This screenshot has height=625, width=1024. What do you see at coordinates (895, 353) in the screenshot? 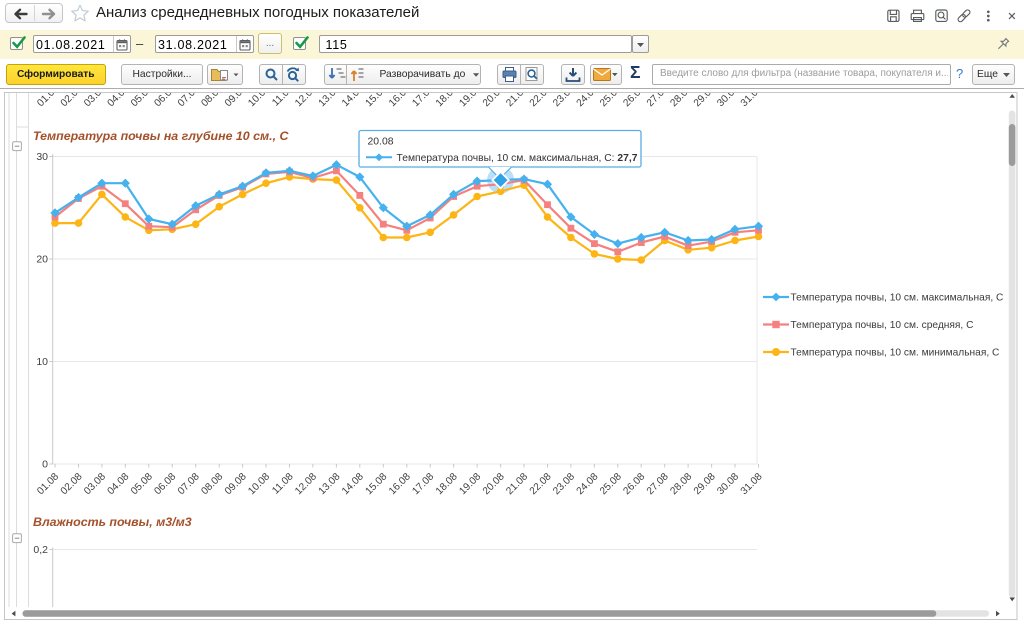
I see `svg-text:Температура почвы, 10 см. мини: Температура почвы, 10 см. минимальная, С` at bounding box center [895, 353].